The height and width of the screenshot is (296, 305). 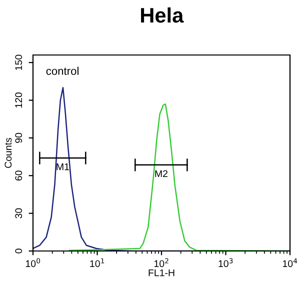 What do you see at coordinates (18, 175) in the screenshot?
I see `y-tick-label: 60` at bounding box center [18, 175].